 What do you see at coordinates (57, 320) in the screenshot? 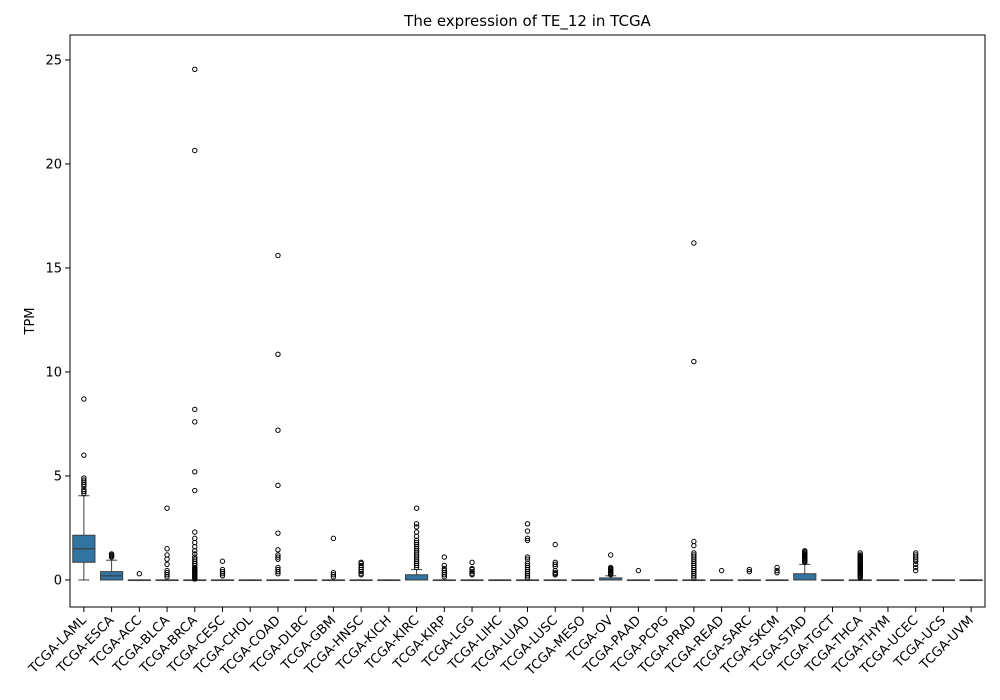
I see `y-axis: 0 5 10 15 20 25` at bounding box center [57, 320].